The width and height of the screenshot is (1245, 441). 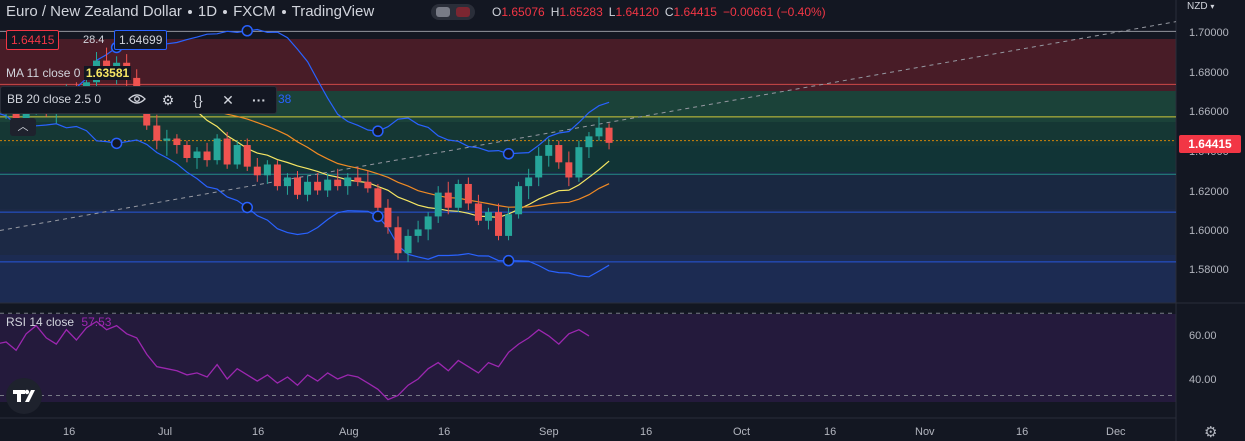 I want to click on rsi-legend: RSI 14 close 57.53, so click(x=58, y=322).